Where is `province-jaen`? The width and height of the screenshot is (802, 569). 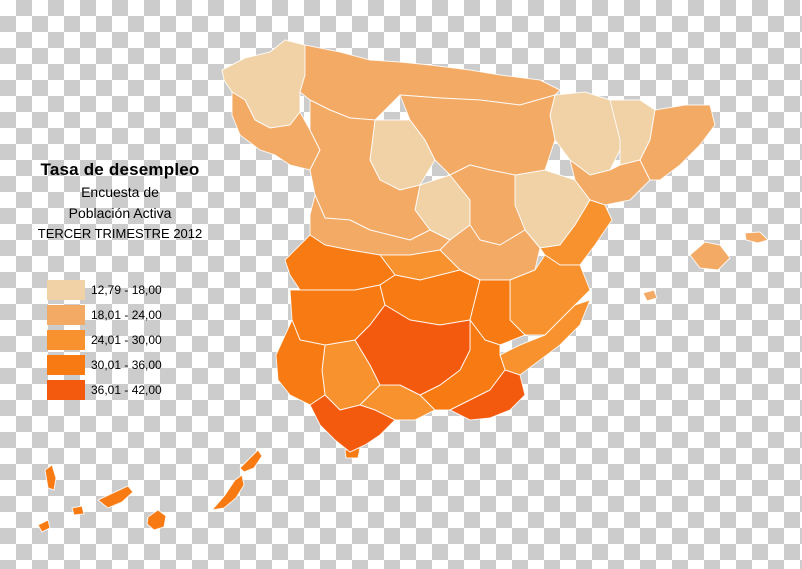 province-jaen is located at coordinates (412, 350).